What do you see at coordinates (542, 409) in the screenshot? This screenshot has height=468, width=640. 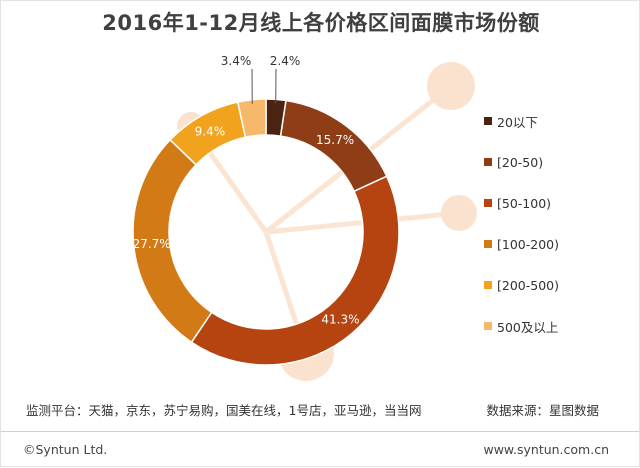 I see `data-source-note: 数据来源：星图数据` at bounding box center [542, 409].